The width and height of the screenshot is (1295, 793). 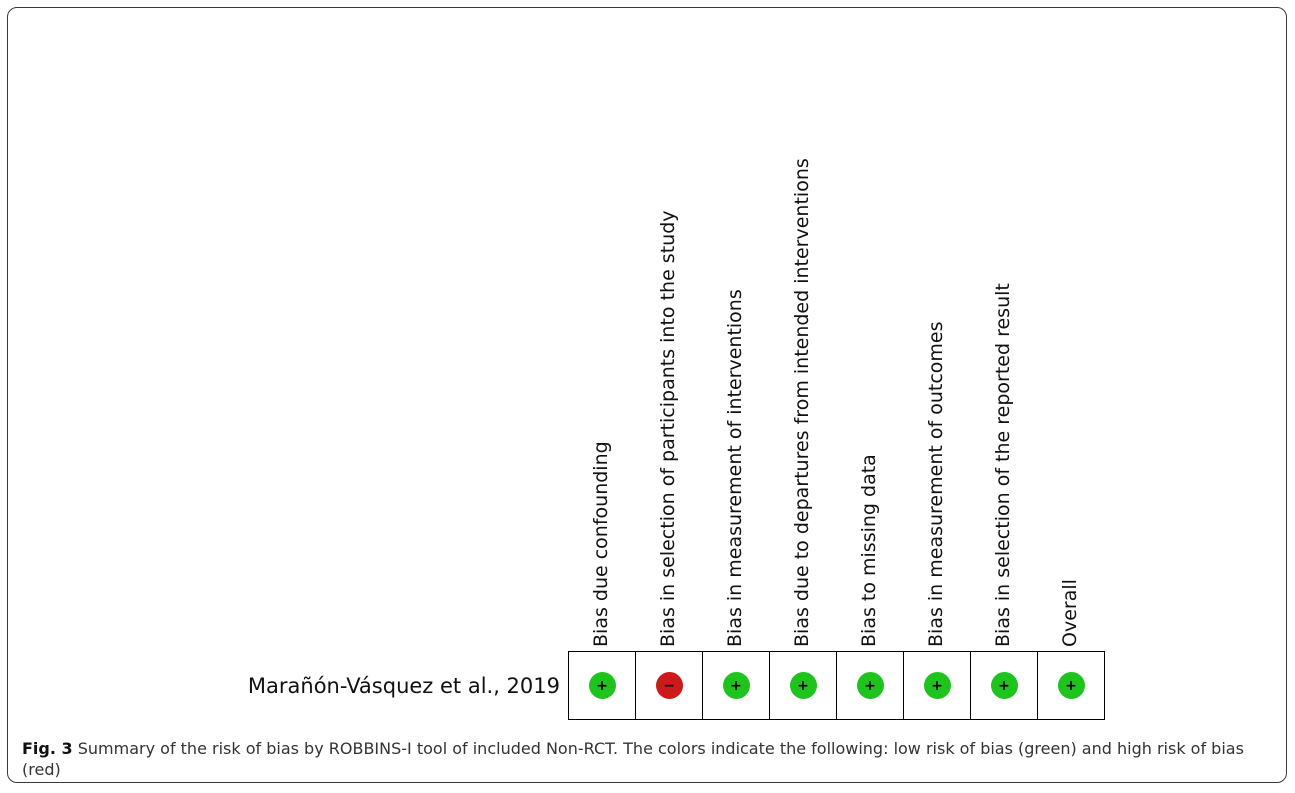 What do you see at coordinates (601, 544) in the screenshot?
I see `domain-header: Bias due confounding` at bounding box center [601, 544].